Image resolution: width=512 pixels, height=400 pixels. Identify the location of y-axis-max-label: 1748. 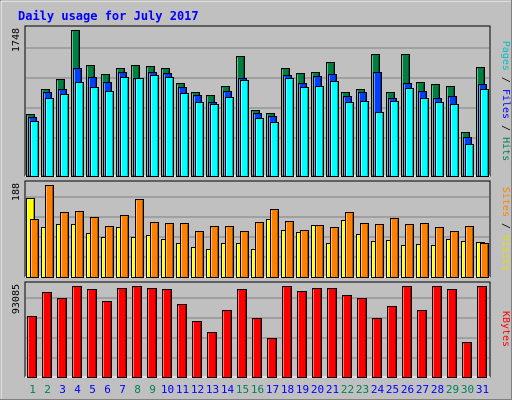
(16, 40).